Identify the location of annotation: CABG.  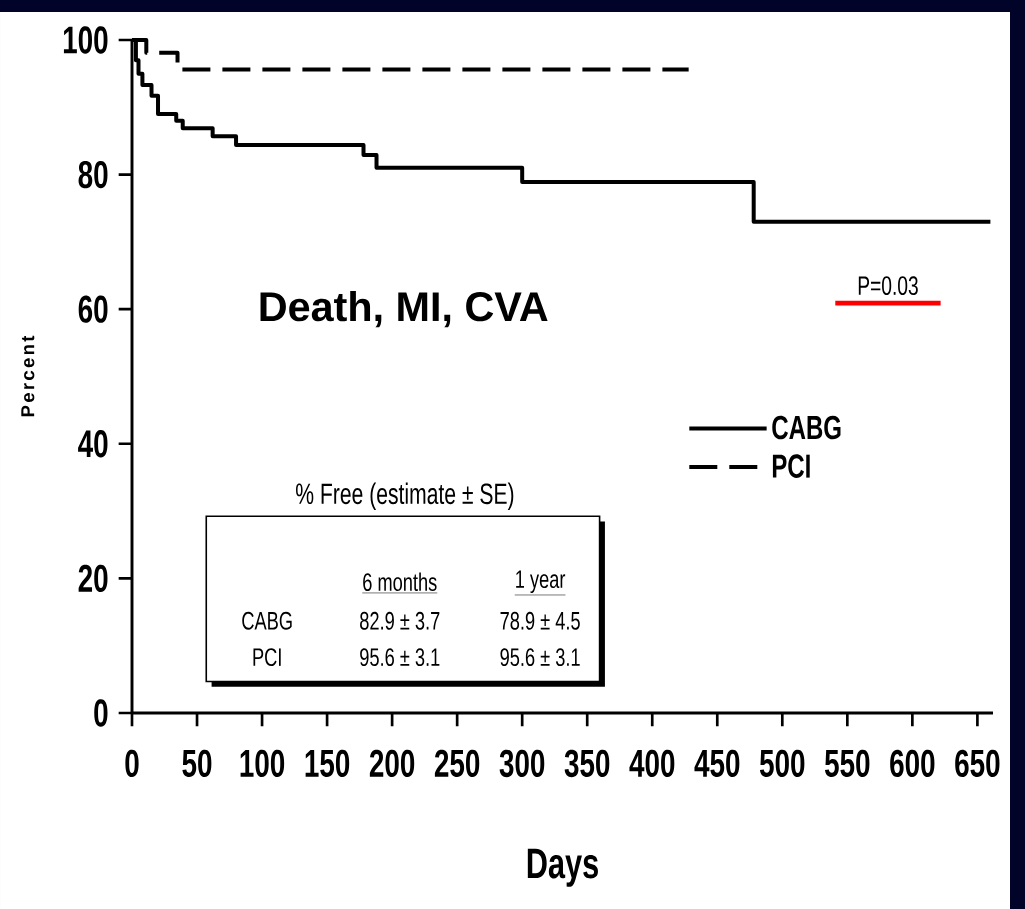
(267, 620).